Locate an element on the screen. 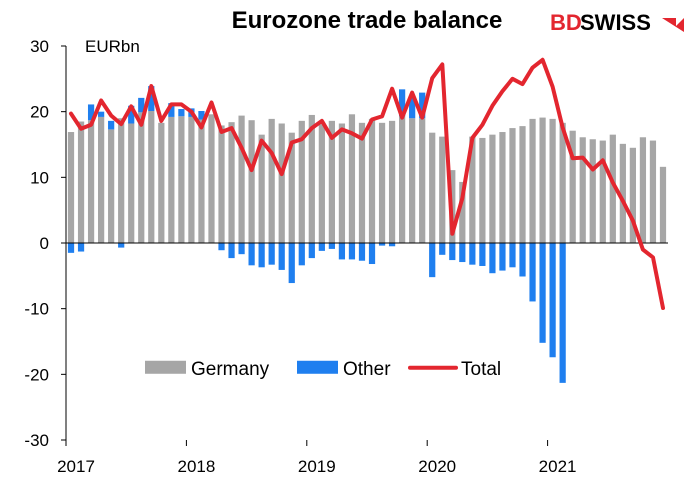  x-tick-label: 2017 is located at coordinates (76, 466).